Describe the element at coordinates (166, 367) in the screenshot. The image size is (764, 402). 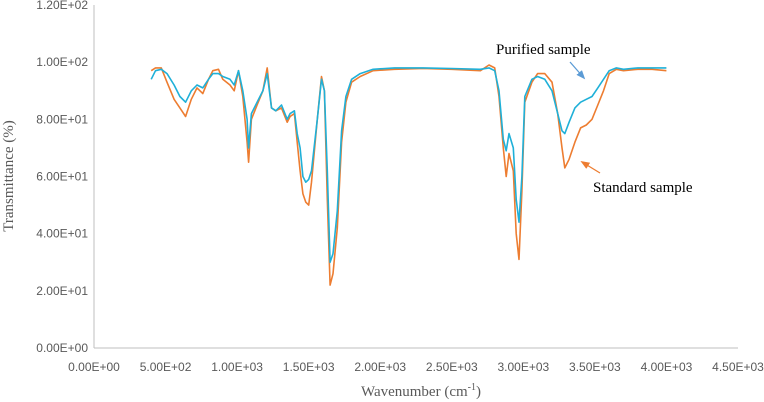
I see `x-tick-label: 5.00E+02` at that location.